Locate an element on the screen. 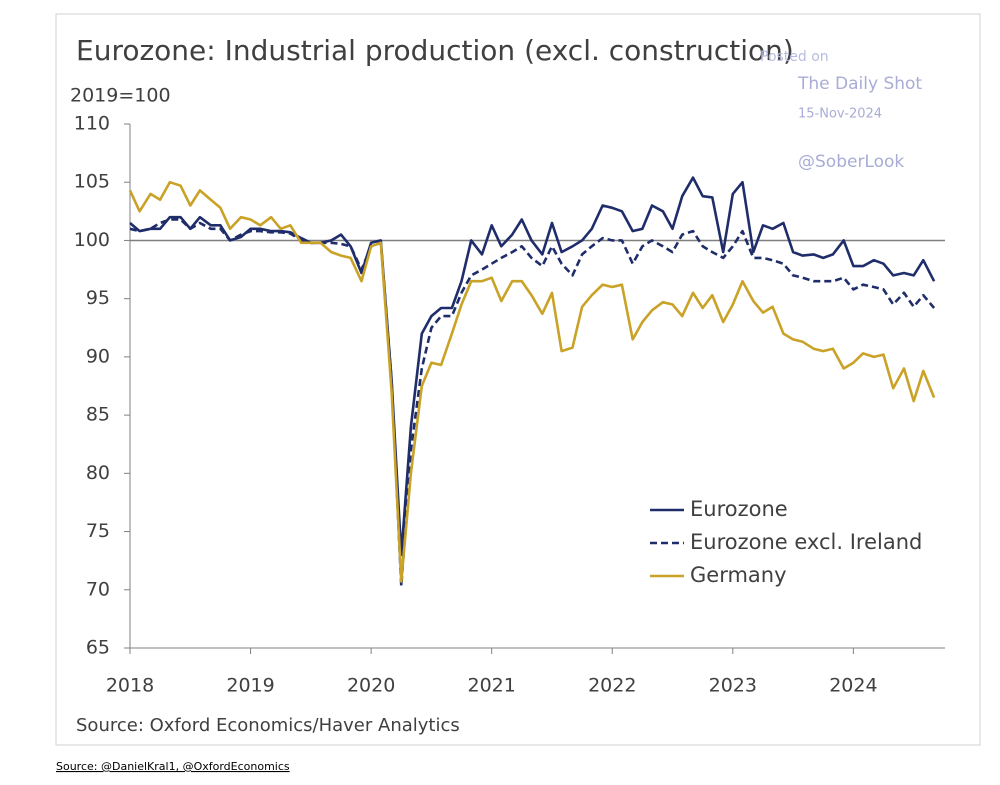 The width and height of the screenshot is (1000, 785). y-tick-label: 70 is located at coordinates (98, 589).